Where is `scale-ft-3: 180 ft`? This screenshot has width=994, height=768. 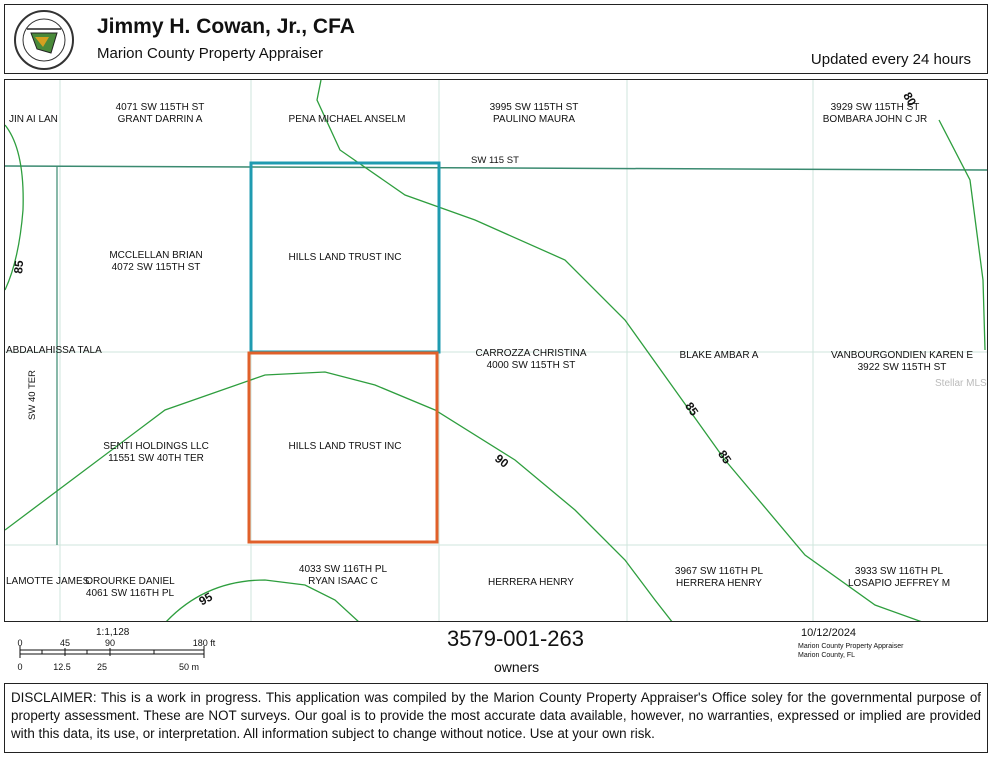 scale-ft-3: 180 ft is located at coordinates (204, 643).